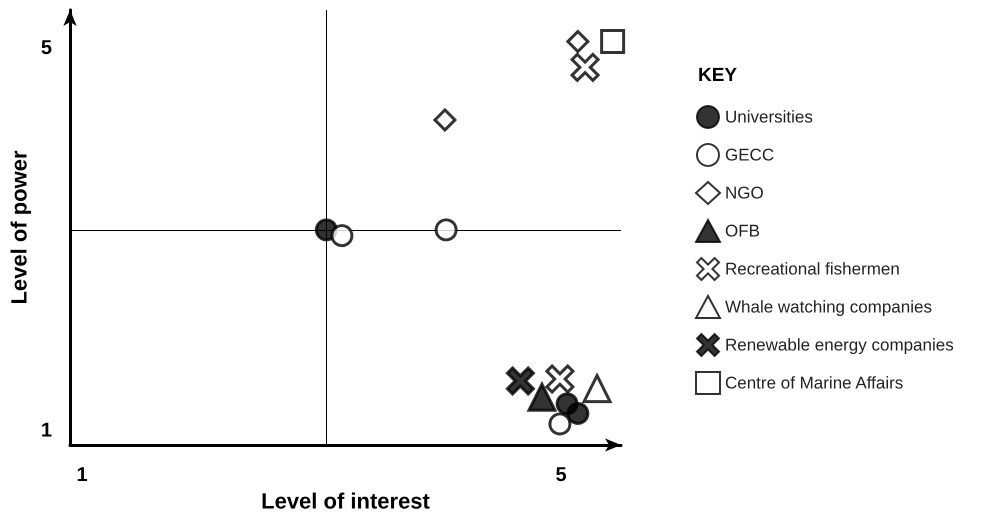  What do you see at coordinates (812, 269) in the screenshot?
I see `legend-label: Recreational fishermen` at bounding box center [812, 269].